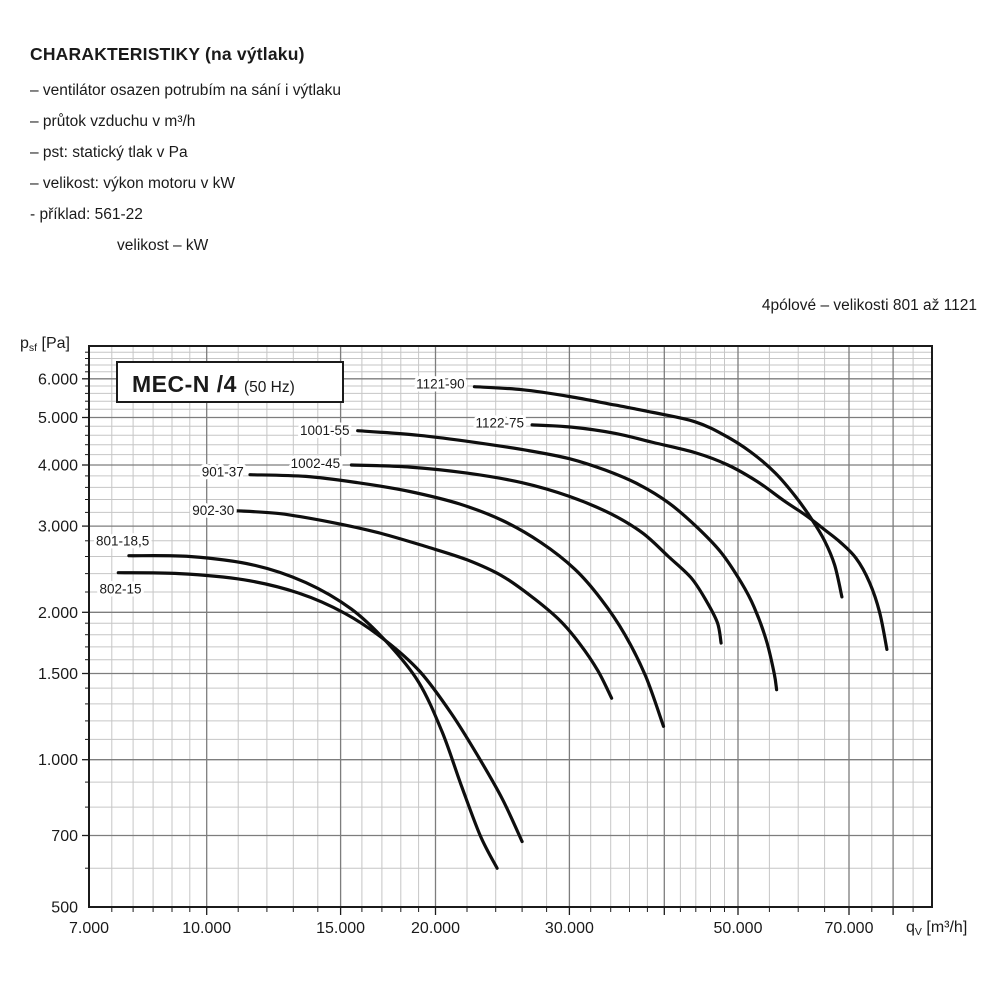  What do you see at coordinates (167, 54) in the screenshot?
I see `page-title: CHARAKTERISTIKY (na výtlaku)` at bounding box center [167, 54].